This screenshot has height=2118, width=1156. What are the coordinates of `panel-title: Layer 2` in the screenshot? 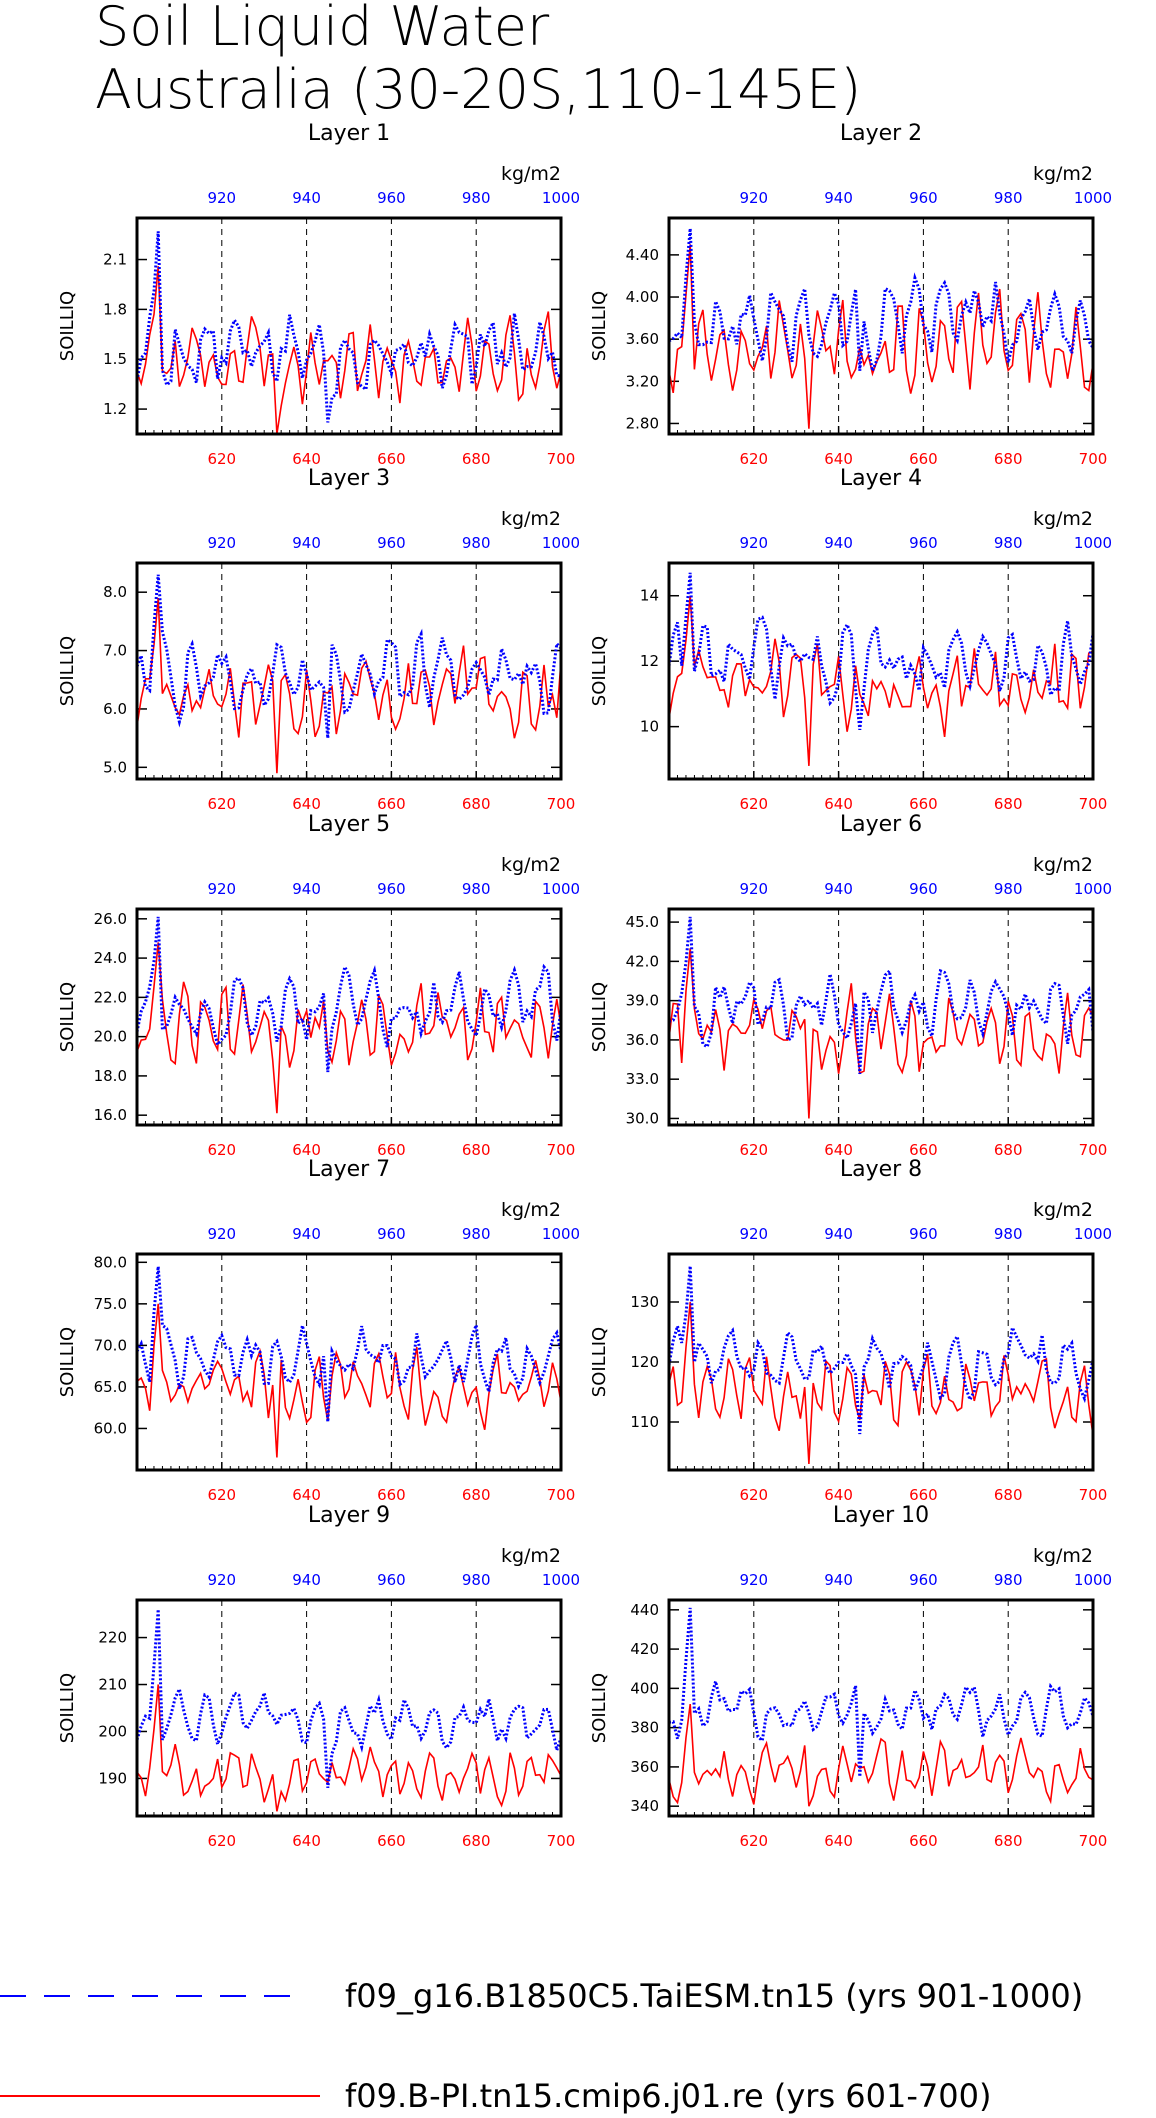 It's located at (881, 133).